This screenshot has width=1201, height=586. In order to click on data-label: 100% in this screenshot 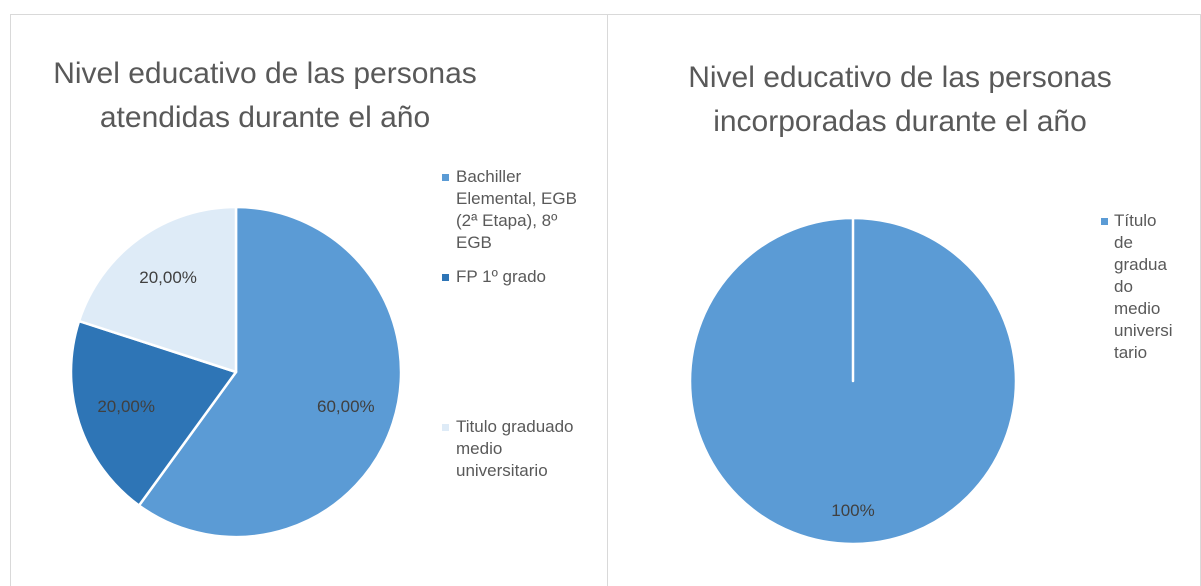, I will do `click(852, 510)`.